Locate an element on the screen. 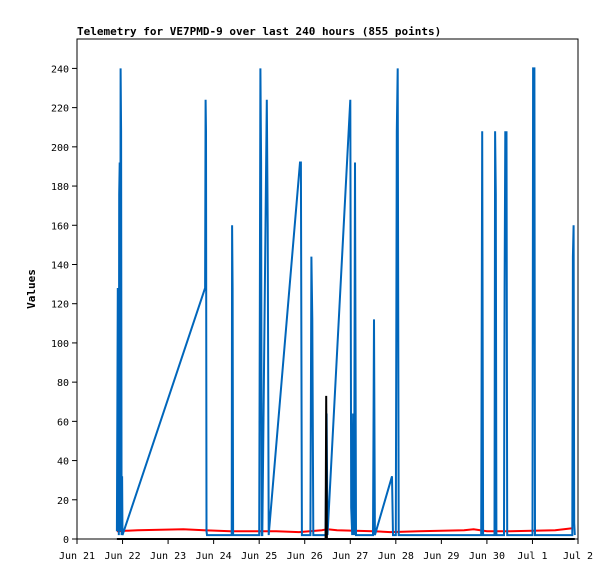  x-tick-label: Jun 29 is located at coordinates (441, 556).